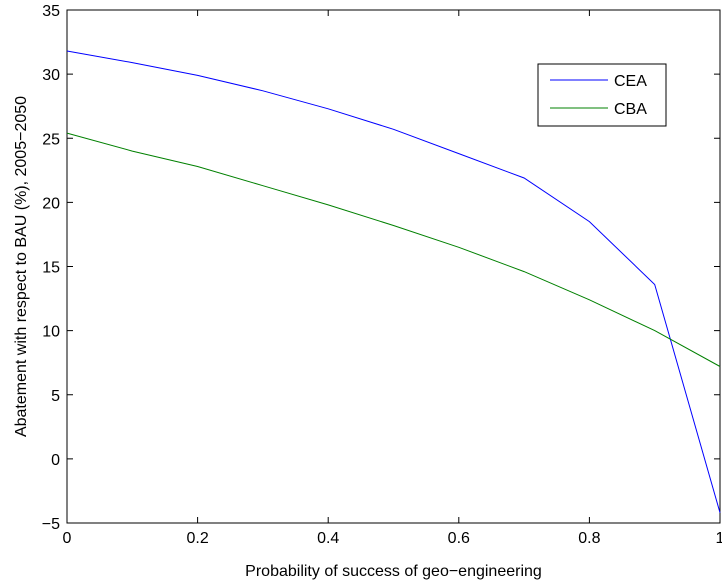 The width and height of the screenshot is (722, 581). What do you see at coordinates (51, 268) in the screenshot?
I see `y-tick-label: 15` at bounding box center [51, 268].